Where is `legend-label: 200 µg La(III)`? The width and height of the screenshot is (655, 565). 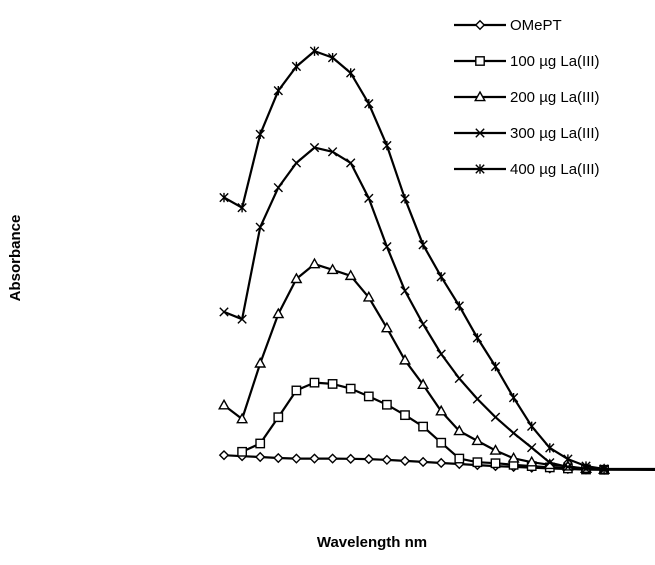 legend-label: 200 µg La(III) is located at coordinates (555, 97).